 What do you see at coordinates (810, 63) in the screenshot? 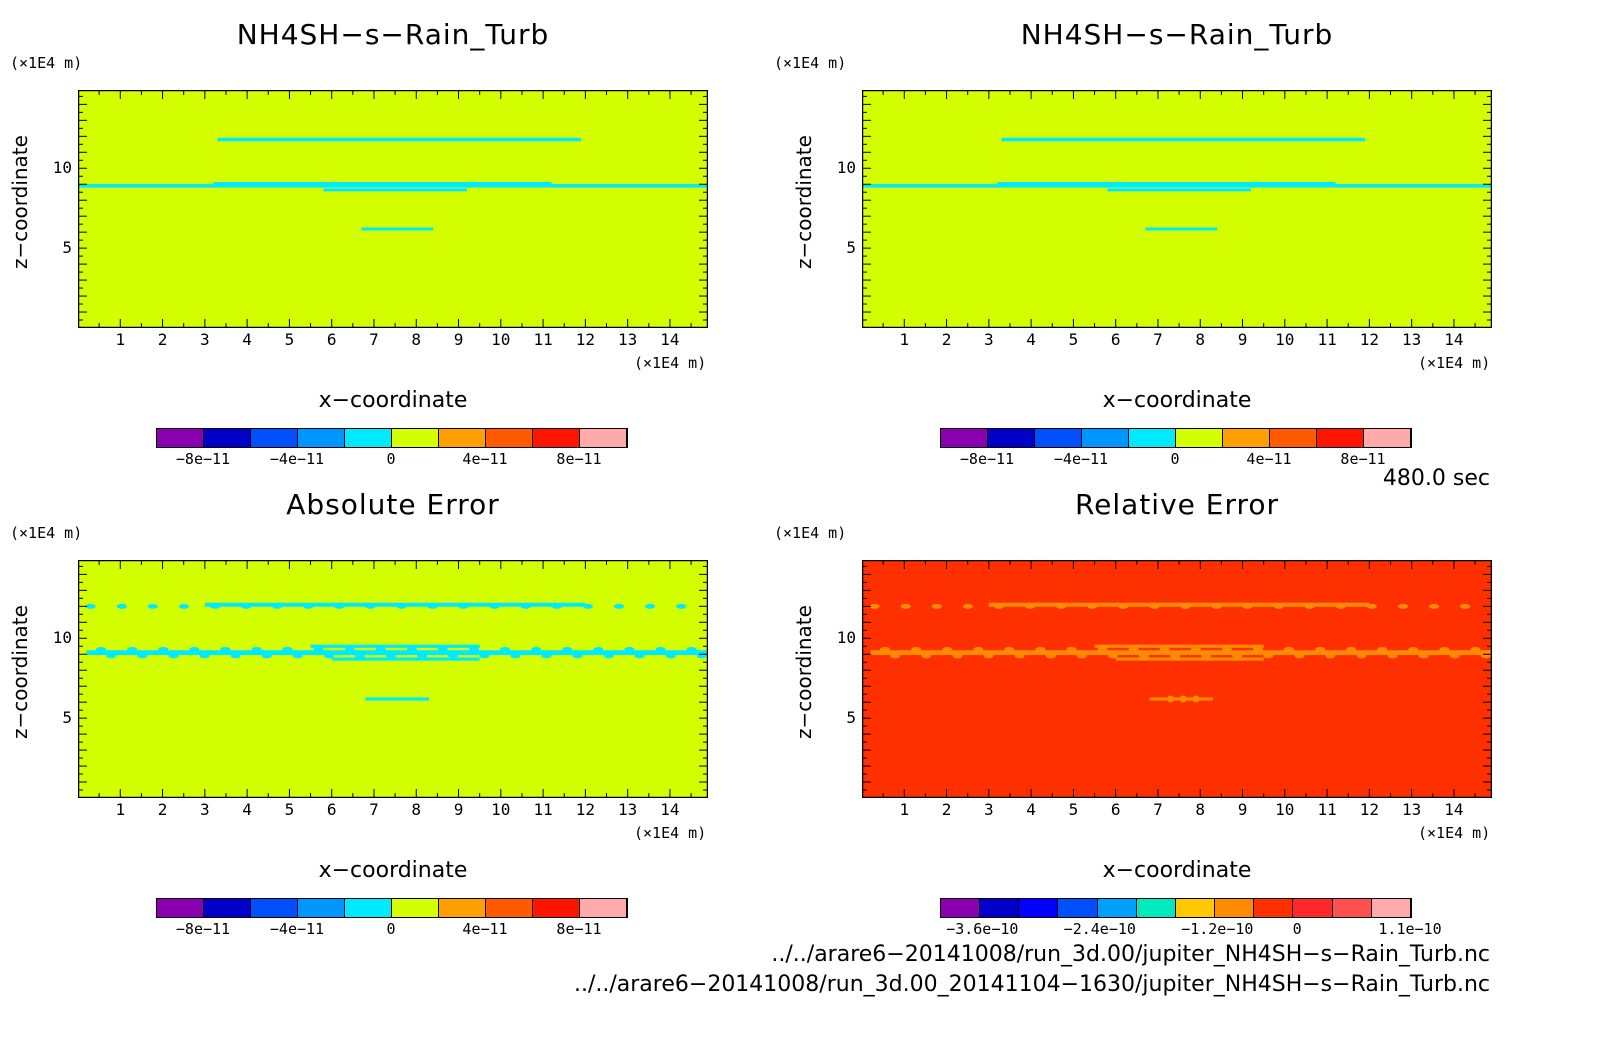
I see `y-unit: (×1E4 m)` at bounding box center [810, 63].